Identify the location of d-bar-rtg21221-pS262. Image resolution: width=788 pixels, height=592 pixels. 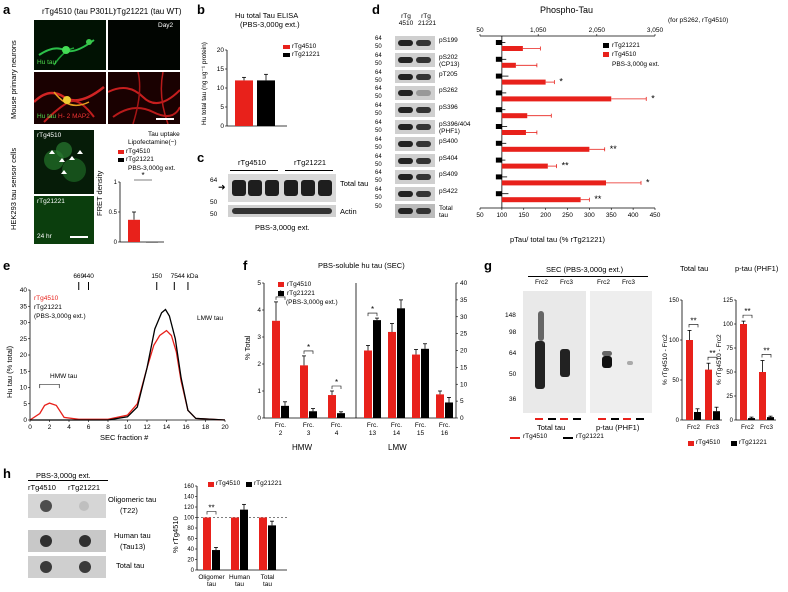
(498, 93).